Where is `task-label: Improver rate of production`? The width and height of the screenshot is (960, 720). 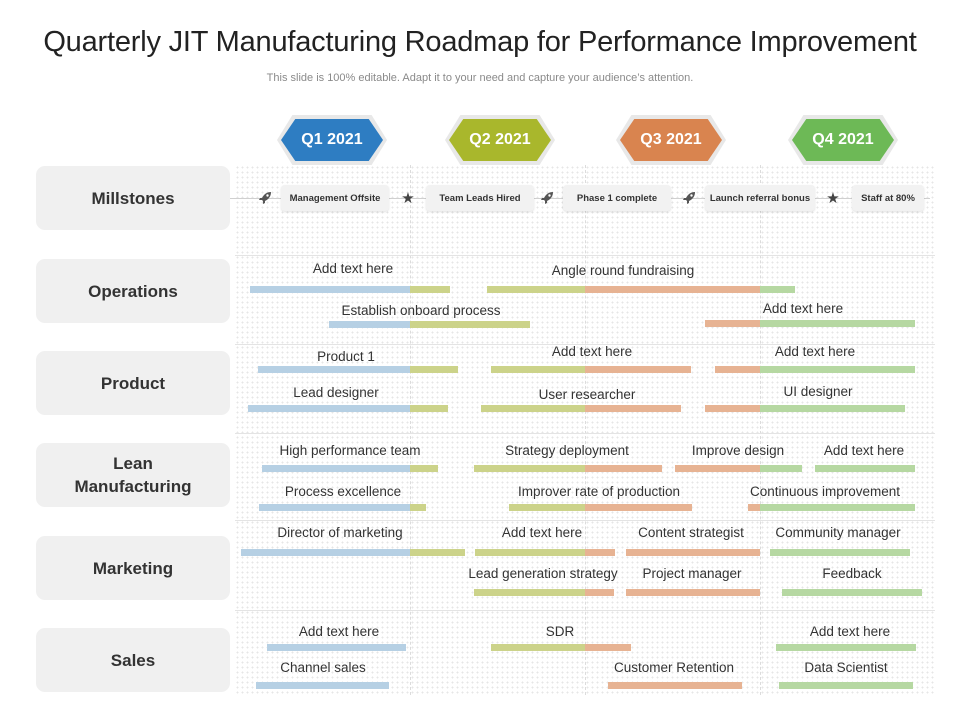 task-label: Improver rate of production is located at coordinates (599, 491).